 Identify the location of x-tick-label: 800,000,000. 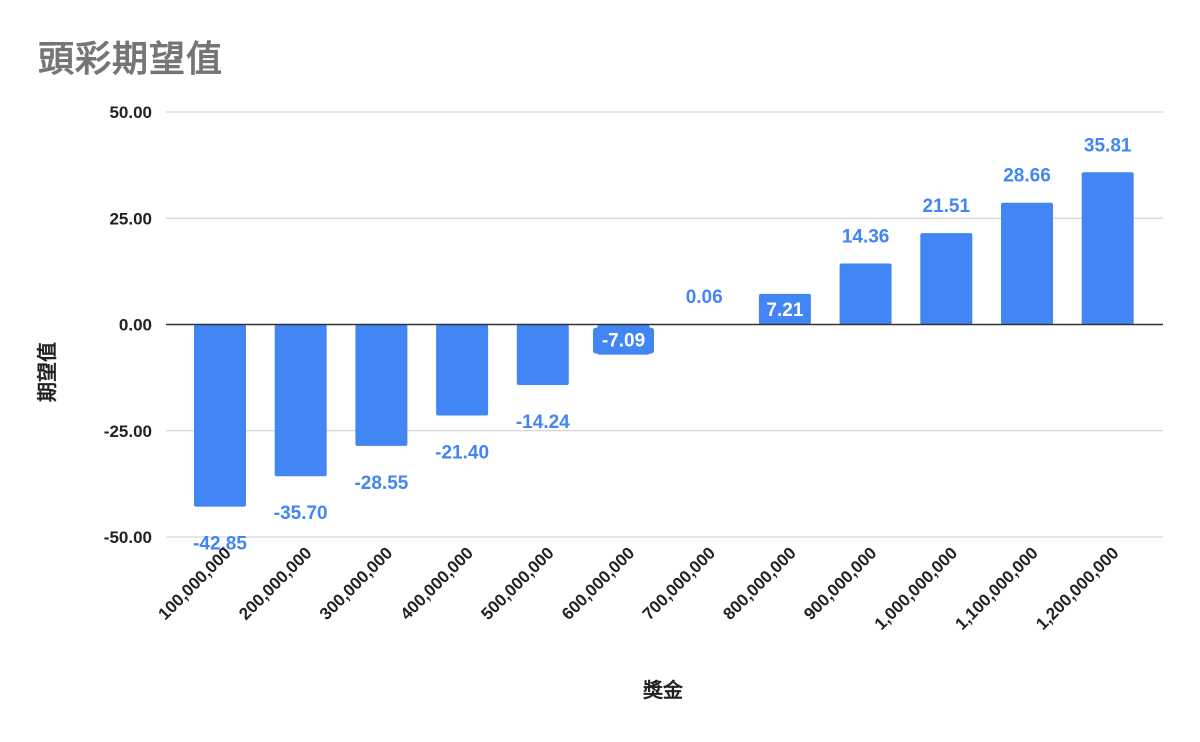
(759, 583).